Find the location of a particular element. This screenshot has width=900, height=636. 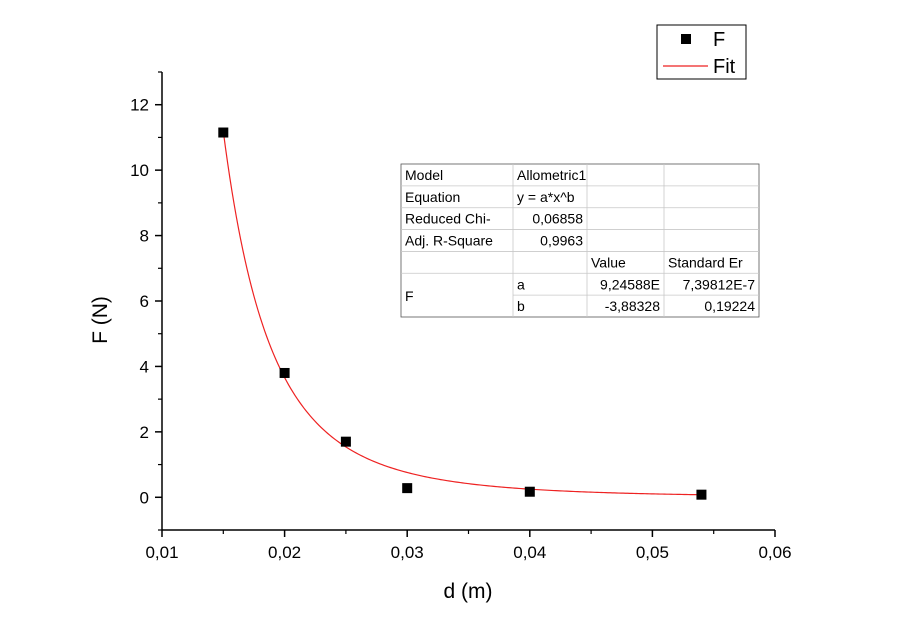

table-cell: Adj. R-Square is located at coordinates (449, 241).